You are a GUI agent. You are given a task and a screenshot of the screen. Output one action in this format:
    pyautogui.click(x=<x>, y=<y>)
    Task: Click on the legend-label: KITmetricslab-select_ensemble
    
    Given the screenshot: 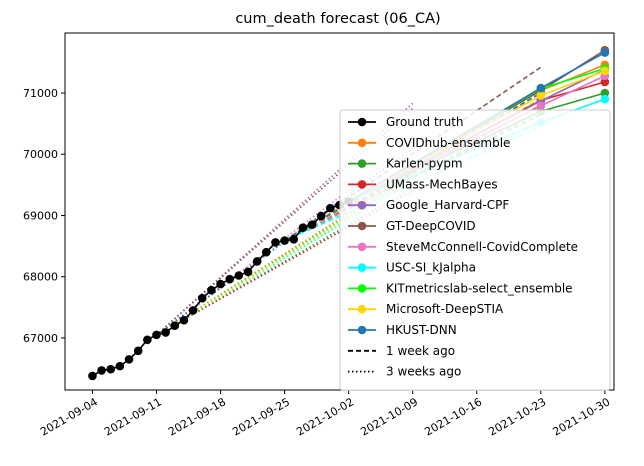 What is the action you would take?
    pyautogui.click(x=479, y=288)
    